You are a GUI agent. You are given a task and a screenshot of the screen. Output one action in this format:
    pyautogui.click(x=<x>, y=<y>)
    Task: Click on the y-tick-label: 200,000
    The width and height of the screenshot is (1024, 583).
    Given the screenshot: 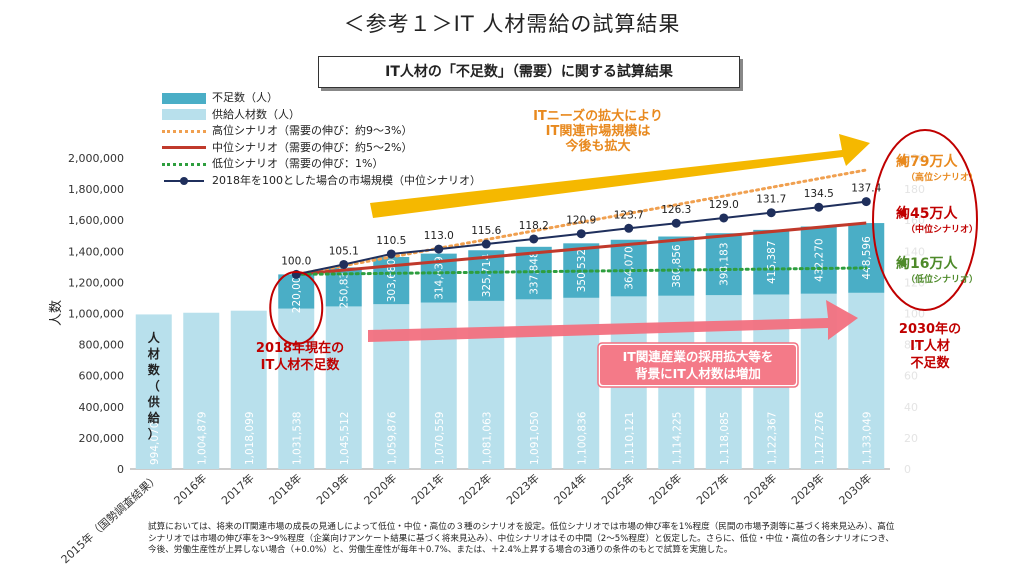 What is the action you would take?
    pyautogui.click(x=102, y=438)
    